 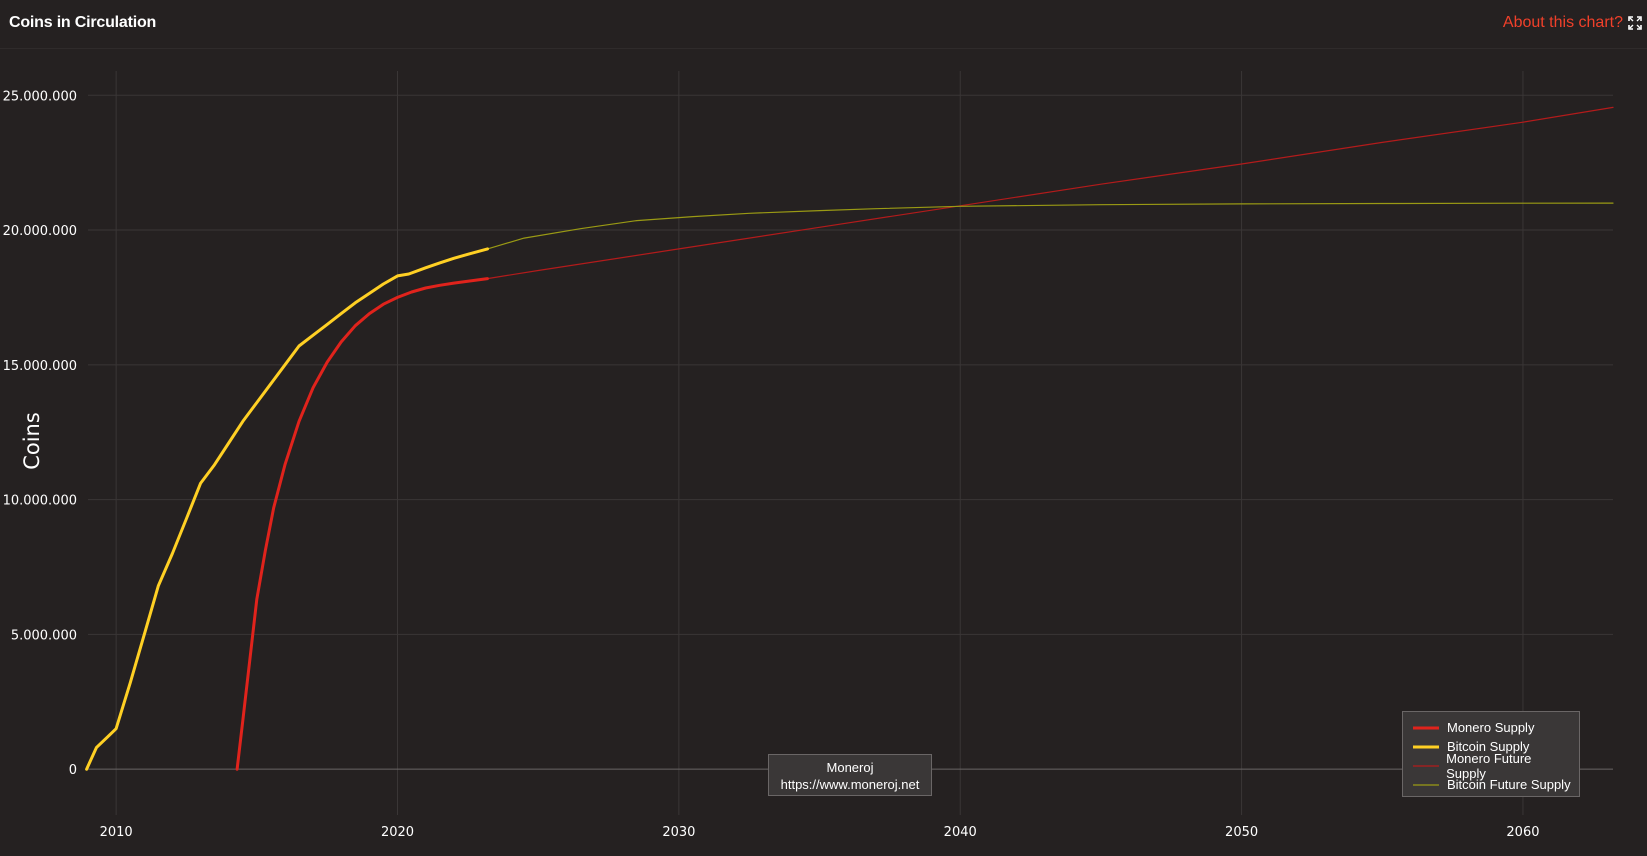 What do you see at coordinates (362, 524) in the screenshot?
I see `series-line-monero-supply` at bounding box center [362, 524].